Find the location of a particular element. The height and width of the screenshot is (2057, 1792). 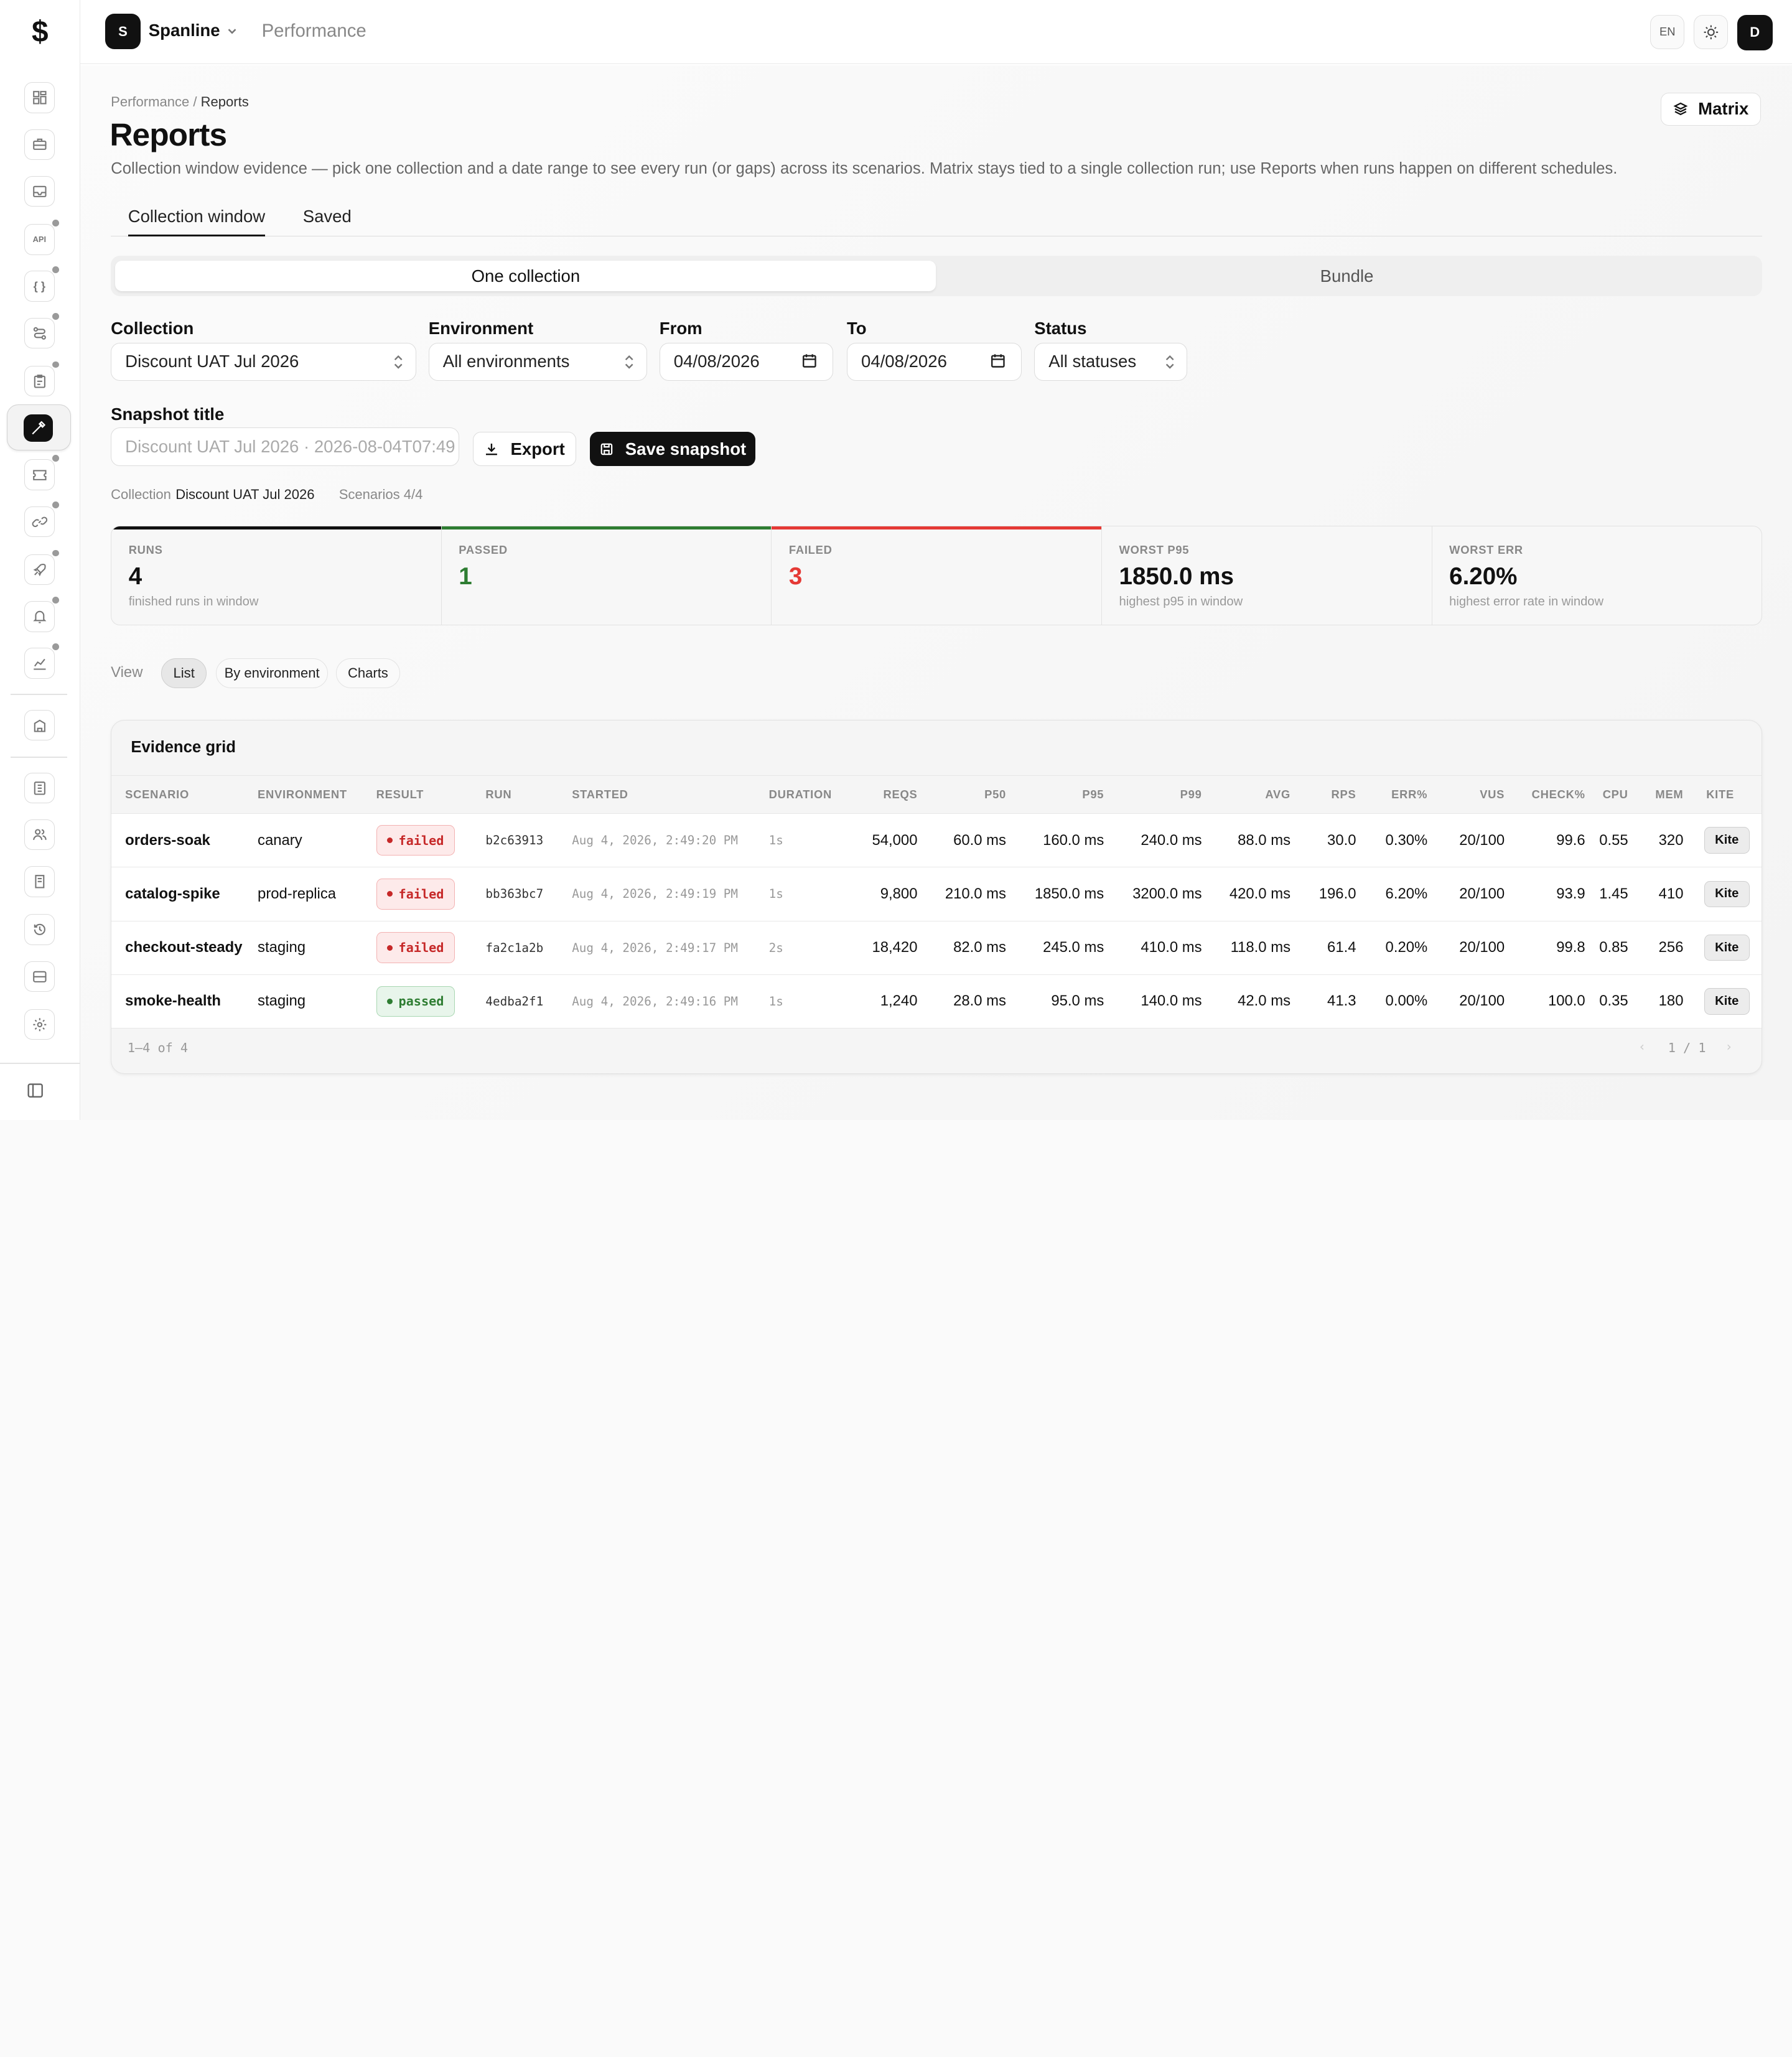

status-select: All statuses is located at coordinates (1111, 362).